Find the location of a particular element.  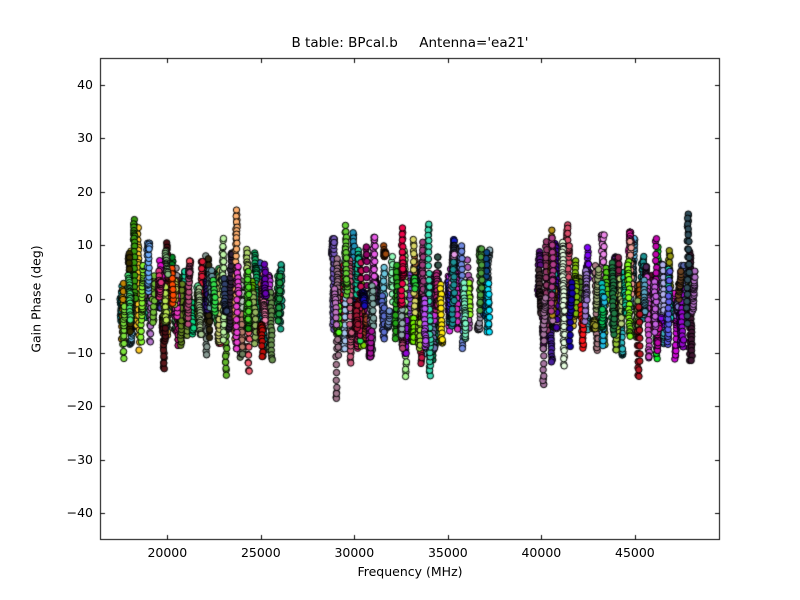

y-tick-label: 20 is located at coordinates (85, 191).